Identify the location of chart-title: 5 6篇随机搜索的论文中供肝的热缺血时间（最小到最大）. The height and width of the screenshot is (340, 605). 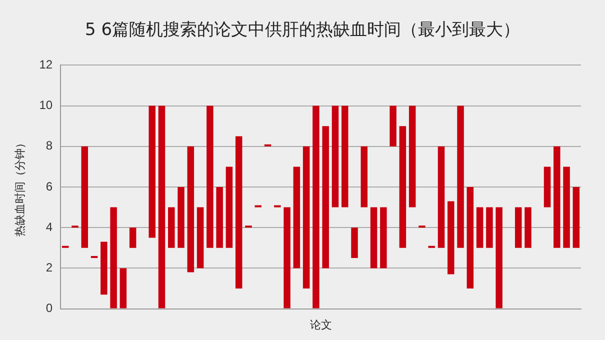
(303, 30).